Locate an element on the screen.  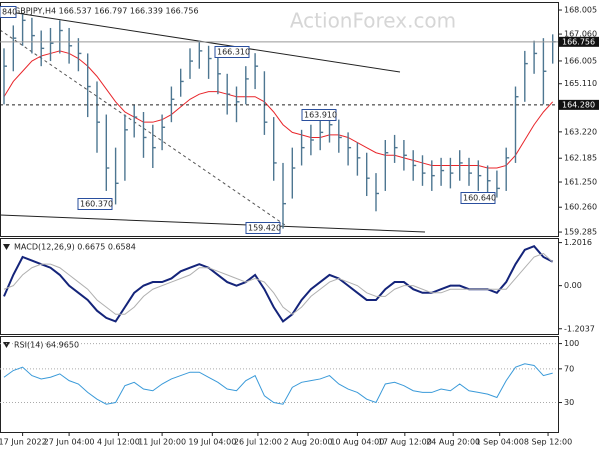
trendline is located at coordinates (213, 223).